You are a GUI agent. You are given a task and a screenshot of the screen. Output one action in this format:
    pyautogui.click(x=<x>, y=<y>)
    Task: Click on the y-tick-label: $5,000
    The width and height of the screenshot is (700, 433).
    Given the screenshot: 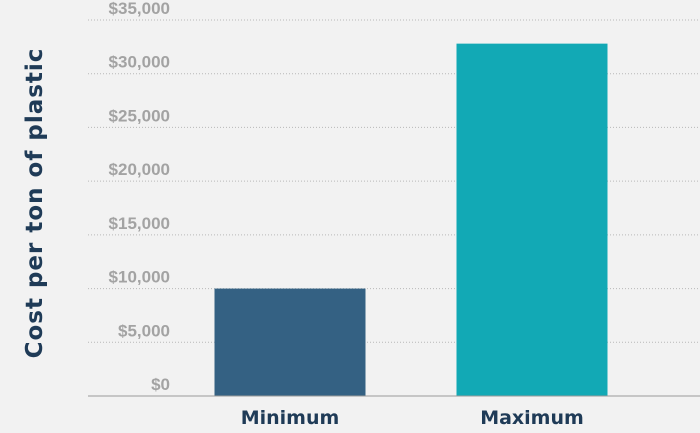 What is the action you would take?
    pyautogui.click(x=144, y=330)
    